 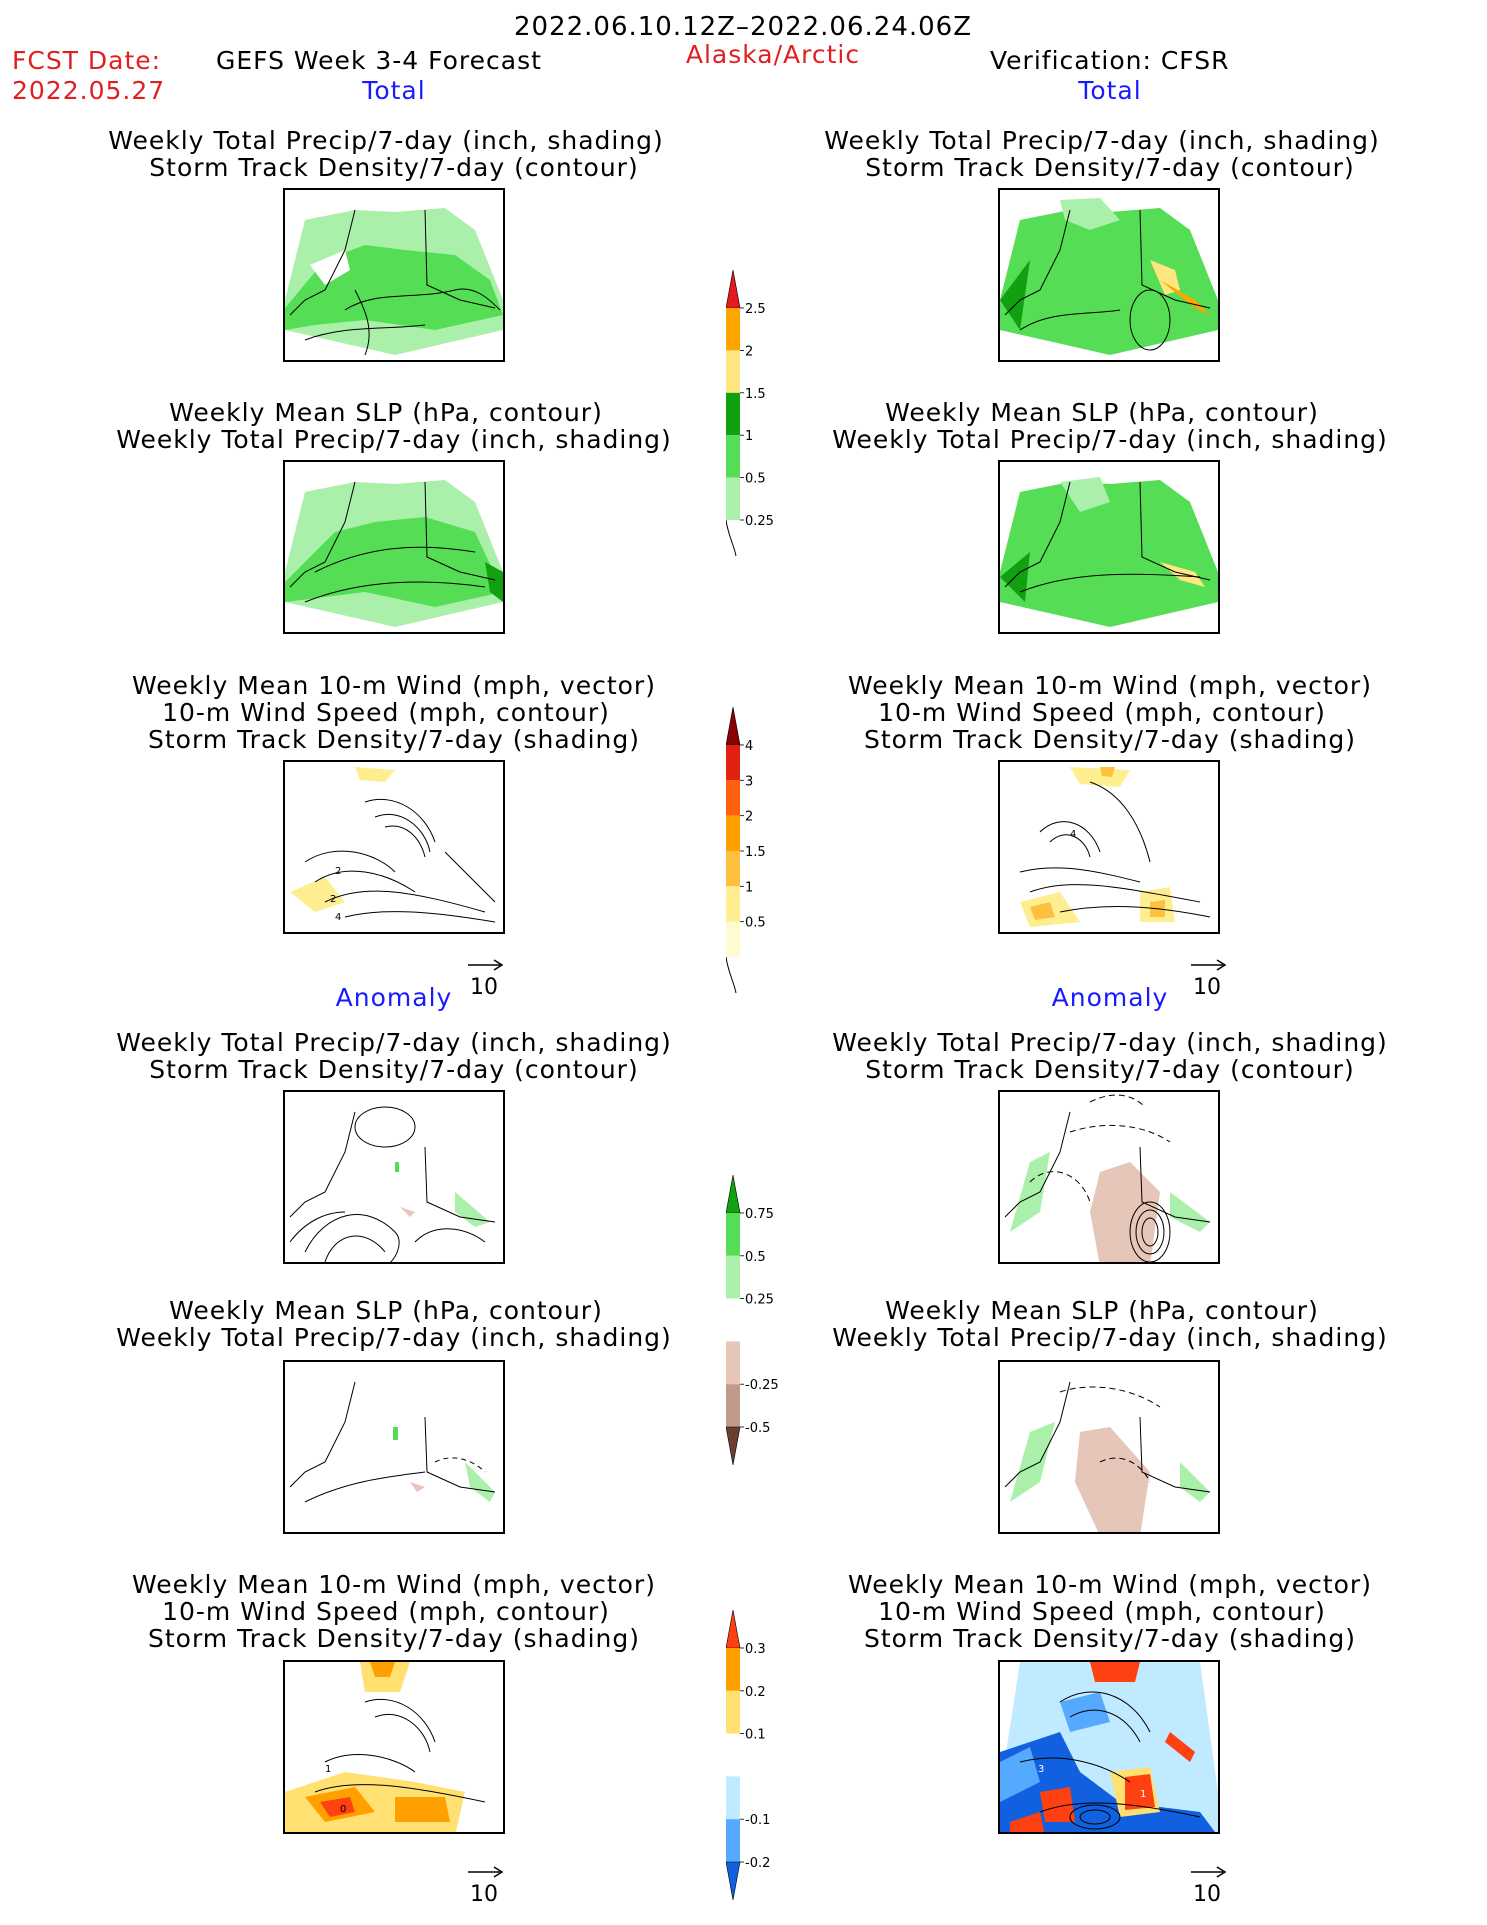 What do you see at coordinates (394, 1747) in the screenshot?
I see `map-anomaly-wind-forecast: 1 0` at bounding box center [394, 1747].